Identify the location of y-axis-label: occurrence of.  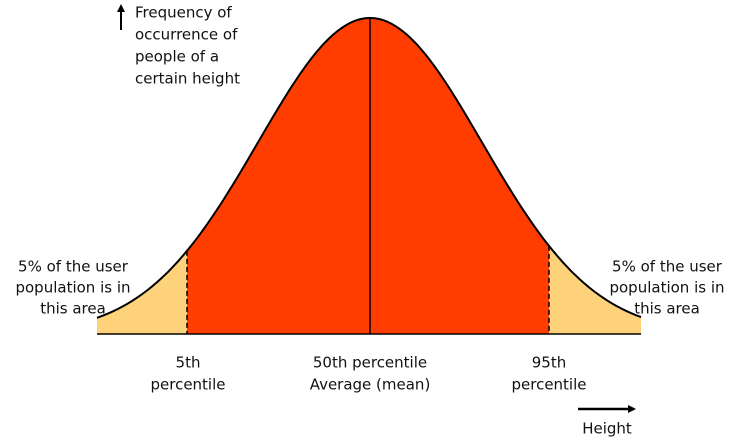
(186, 35).